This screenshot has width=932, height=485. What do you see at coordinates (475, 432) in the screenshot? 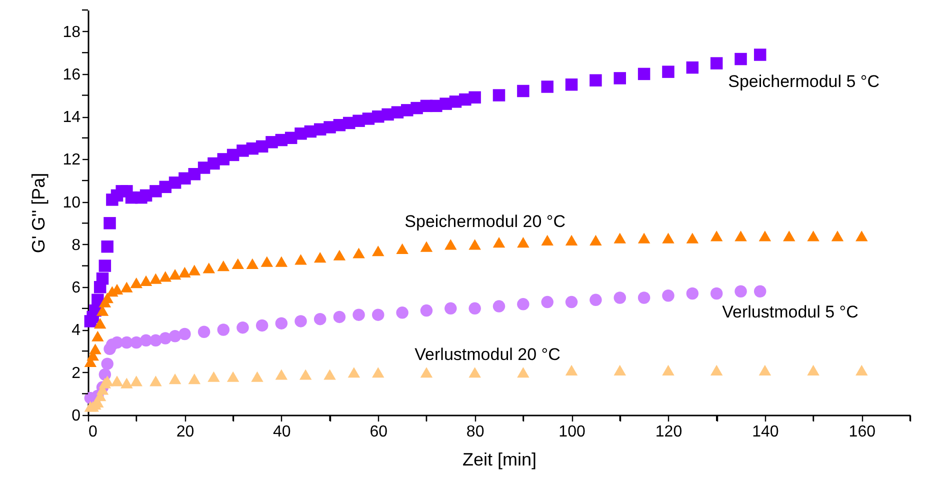
I see `x-tick-label: 80` at bounding box center [475, 432].